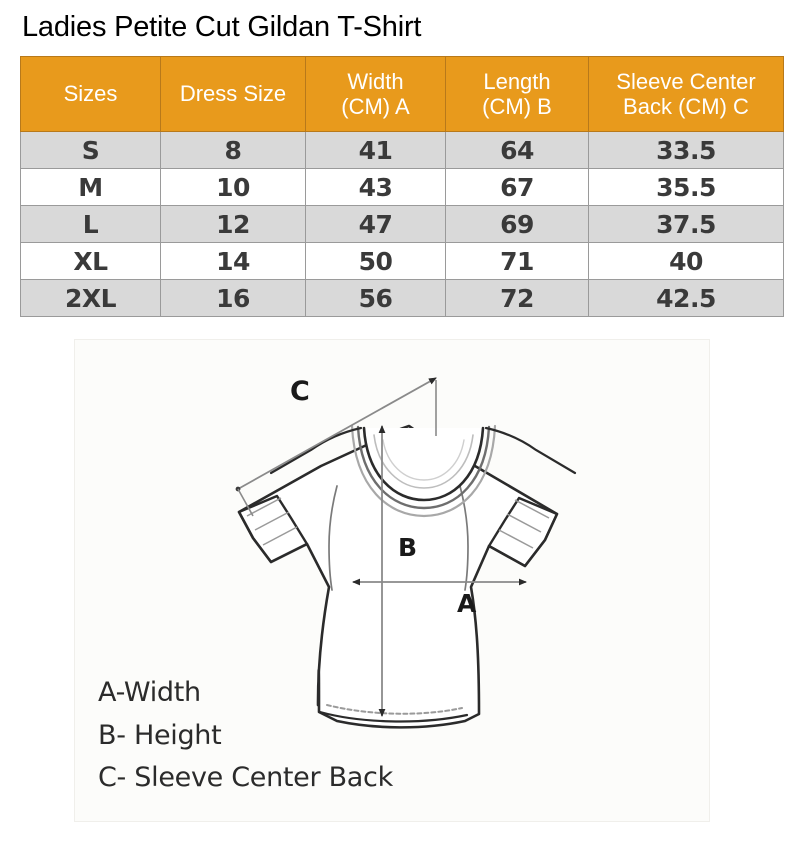 Image resolution: width=800 pixels, height=857 pixels. Describe the element at coordinates (375, 224) in the screenshot. I see `cell-width-cm: 47` at that location.